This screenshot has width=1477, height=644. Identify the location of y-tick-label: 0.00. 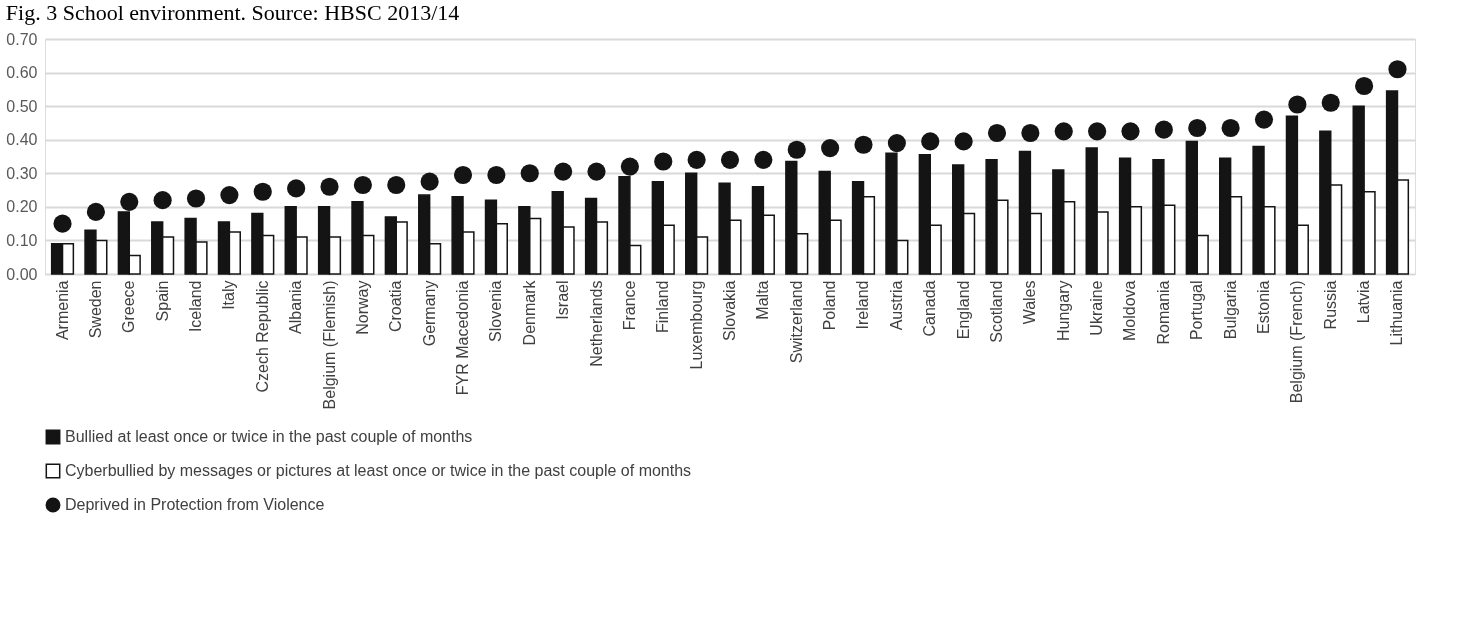
(22, 274).